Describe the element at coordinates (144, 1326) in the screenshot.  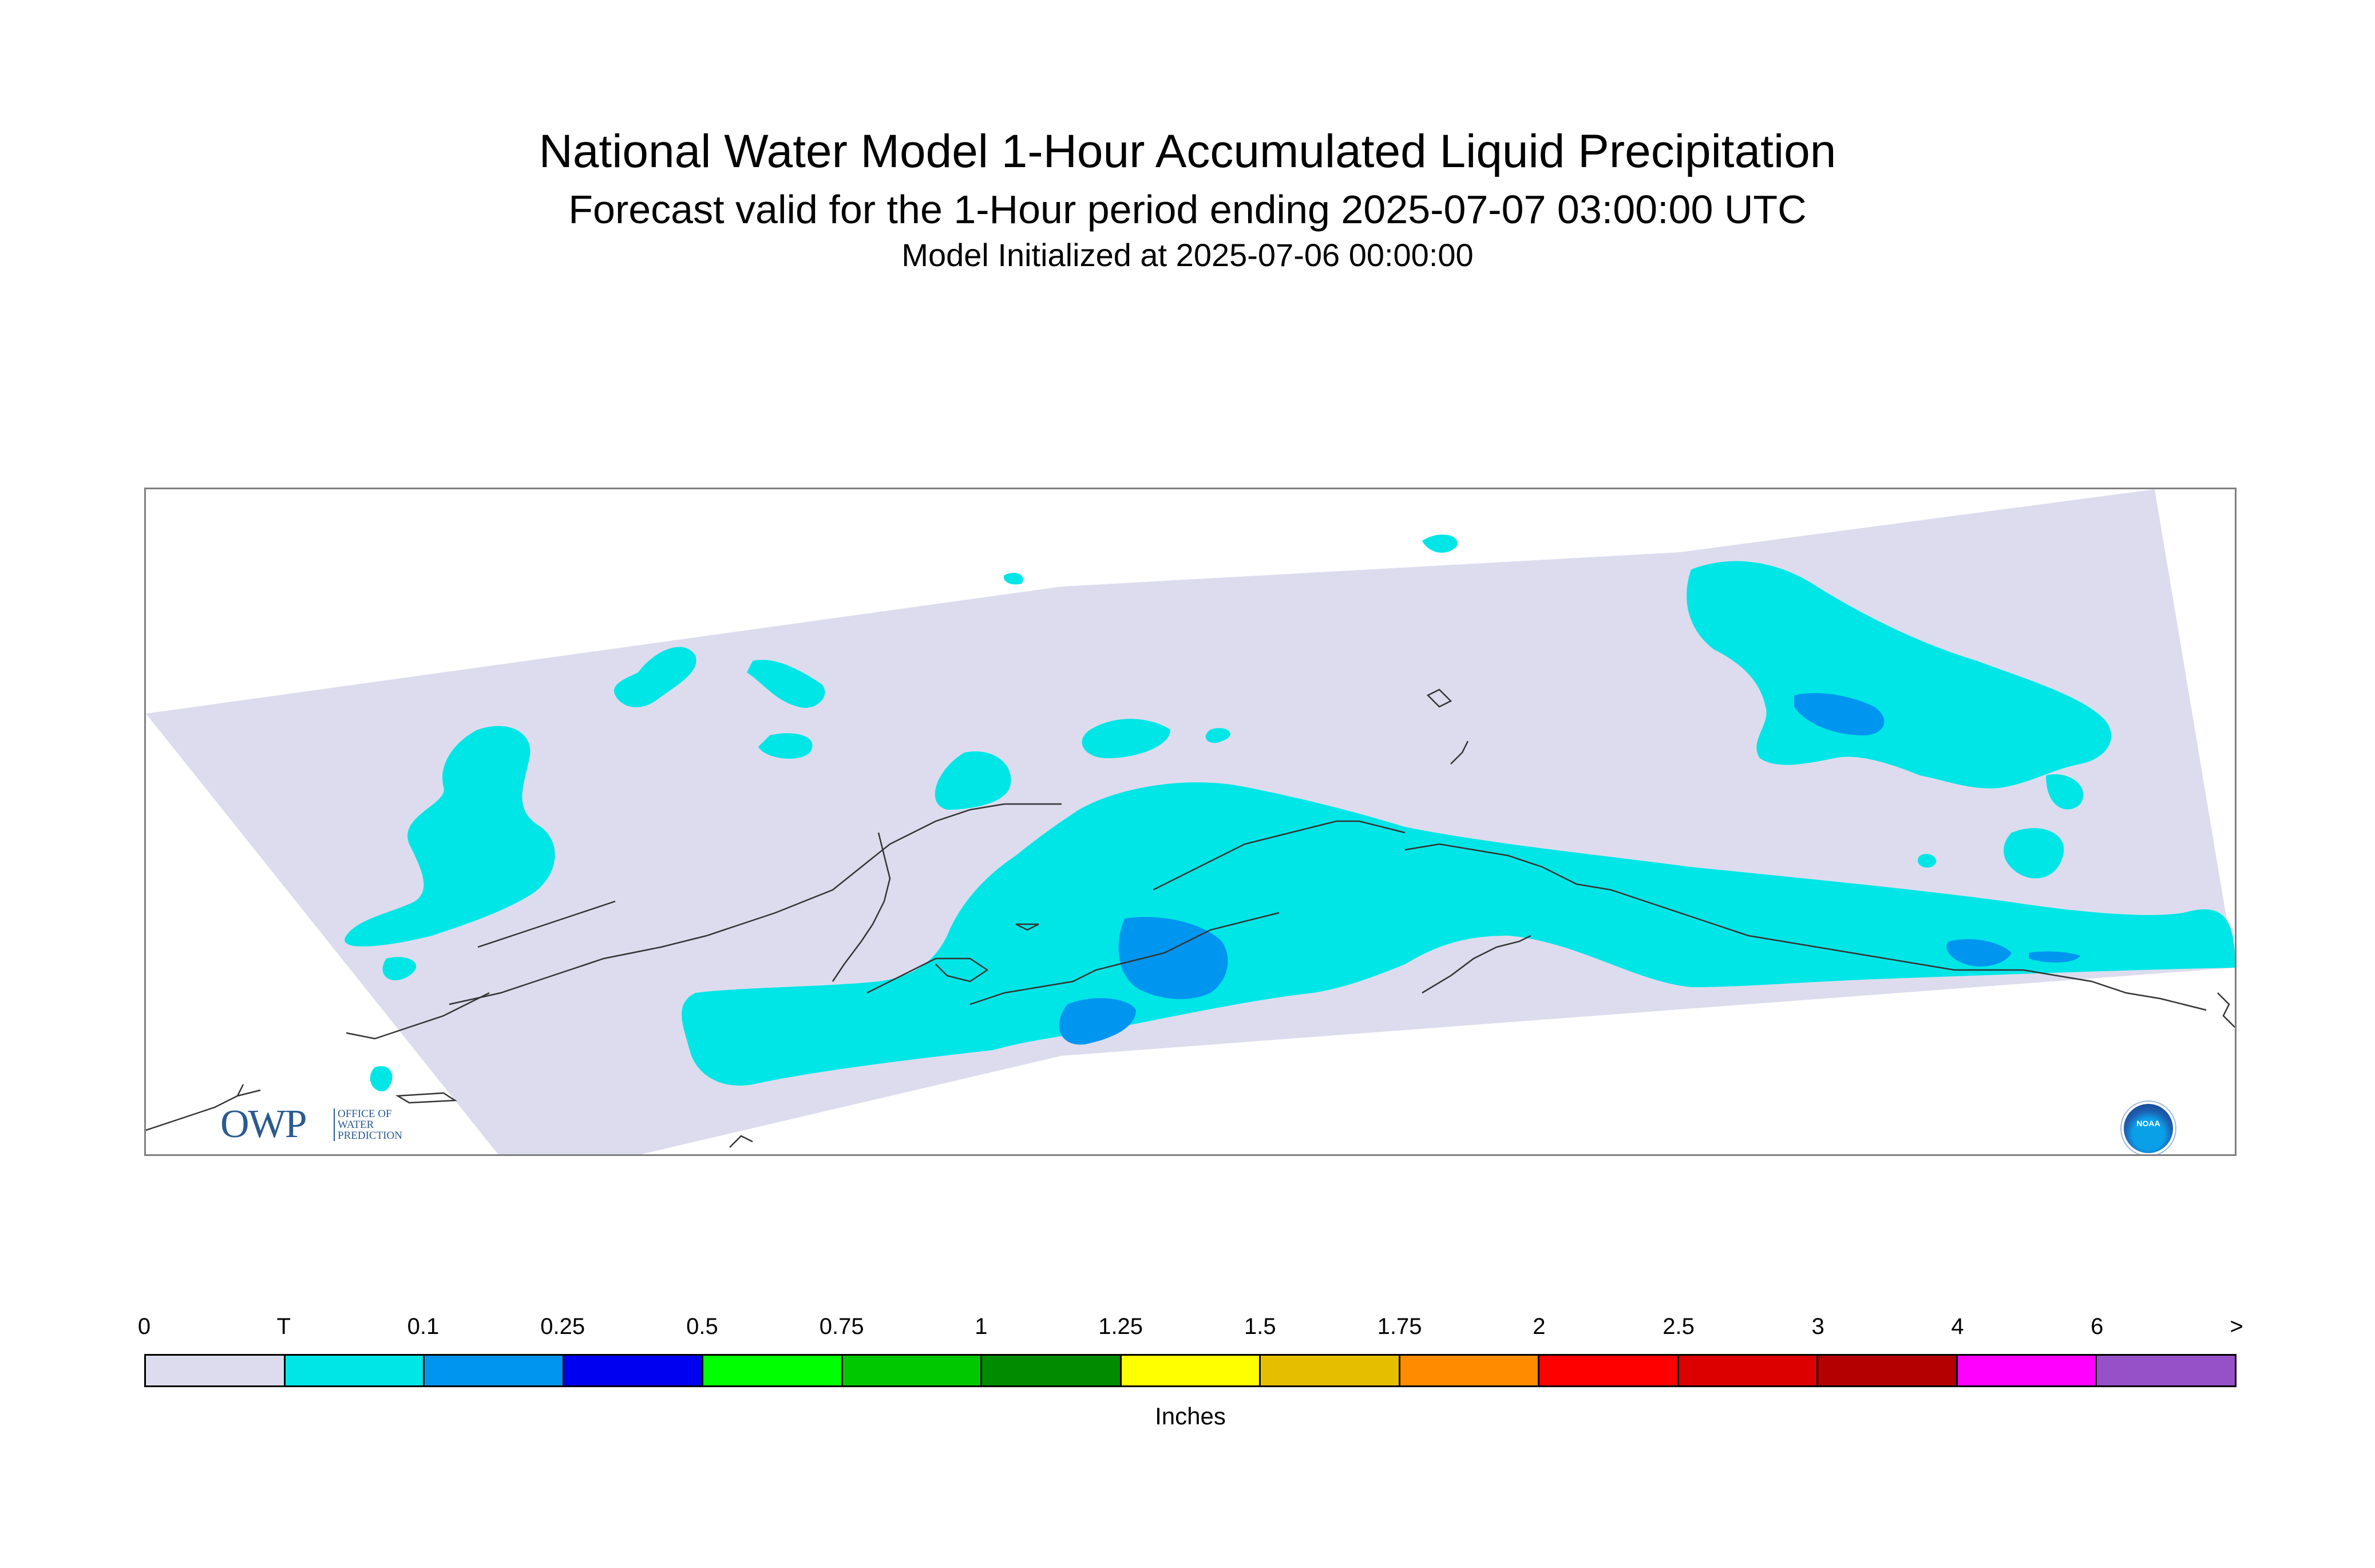
I see `legend-tick-label: 0` at that location.